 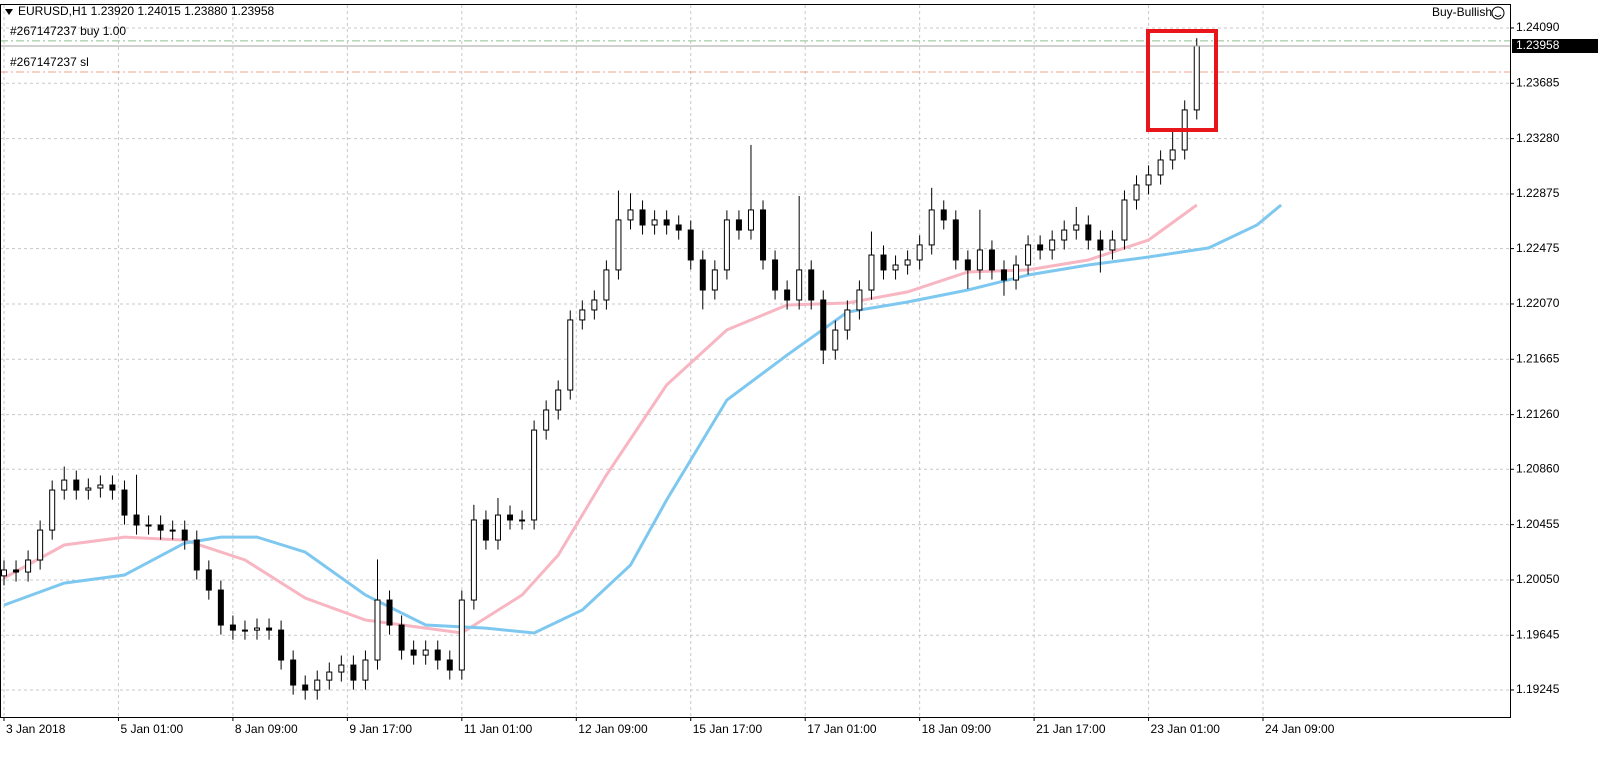 I want to click on y-tick-label: 1.21665, so click(x=1538, y=358).